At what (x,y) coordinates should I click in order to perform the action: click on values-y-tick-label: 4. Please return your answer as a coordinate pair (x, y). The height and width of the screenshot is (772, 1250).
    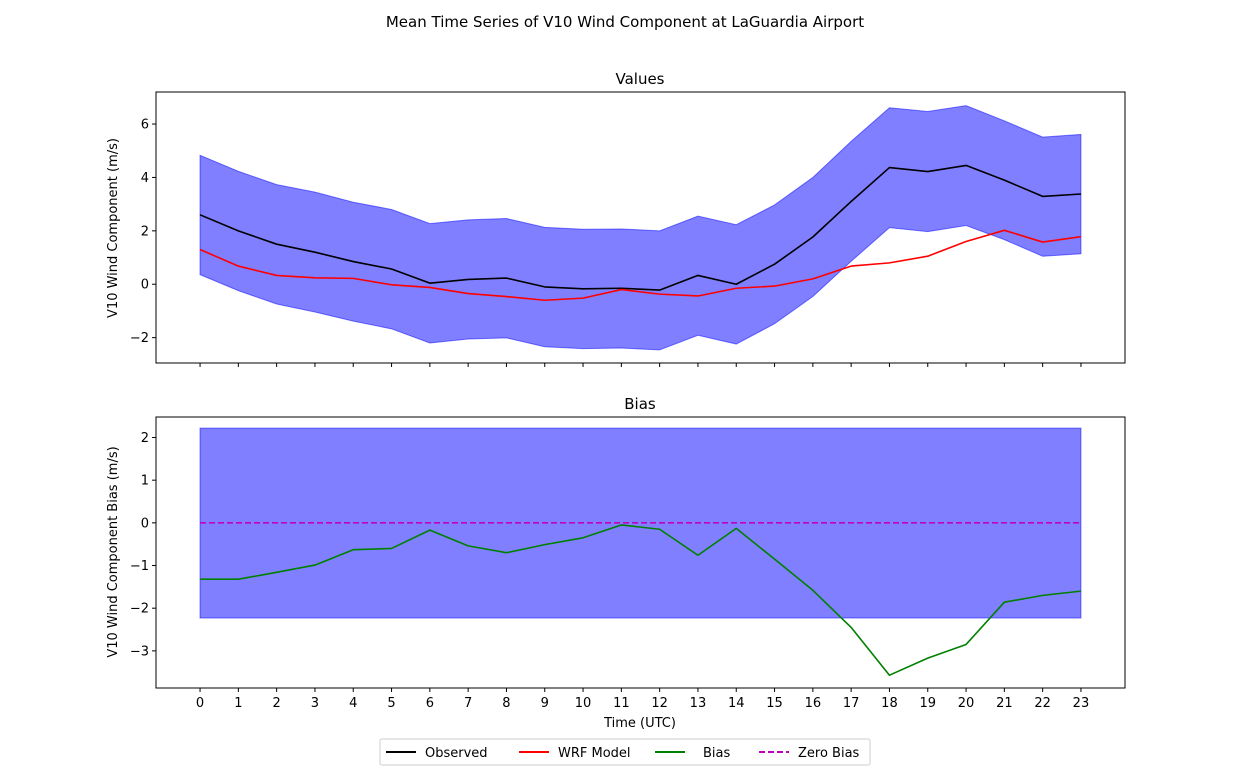
    Looking at the image, I should click on (145, 178).